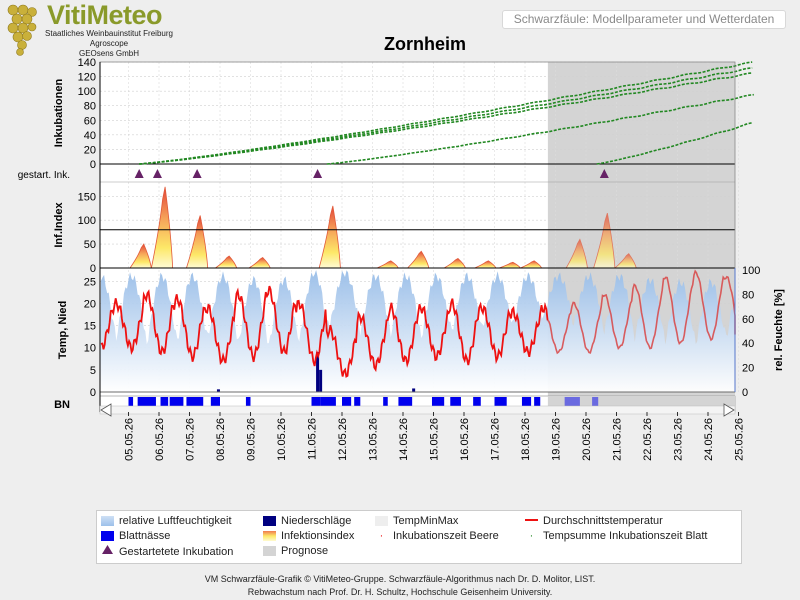  I want to click on legend-label: Blattnässe, so click(145, 536).